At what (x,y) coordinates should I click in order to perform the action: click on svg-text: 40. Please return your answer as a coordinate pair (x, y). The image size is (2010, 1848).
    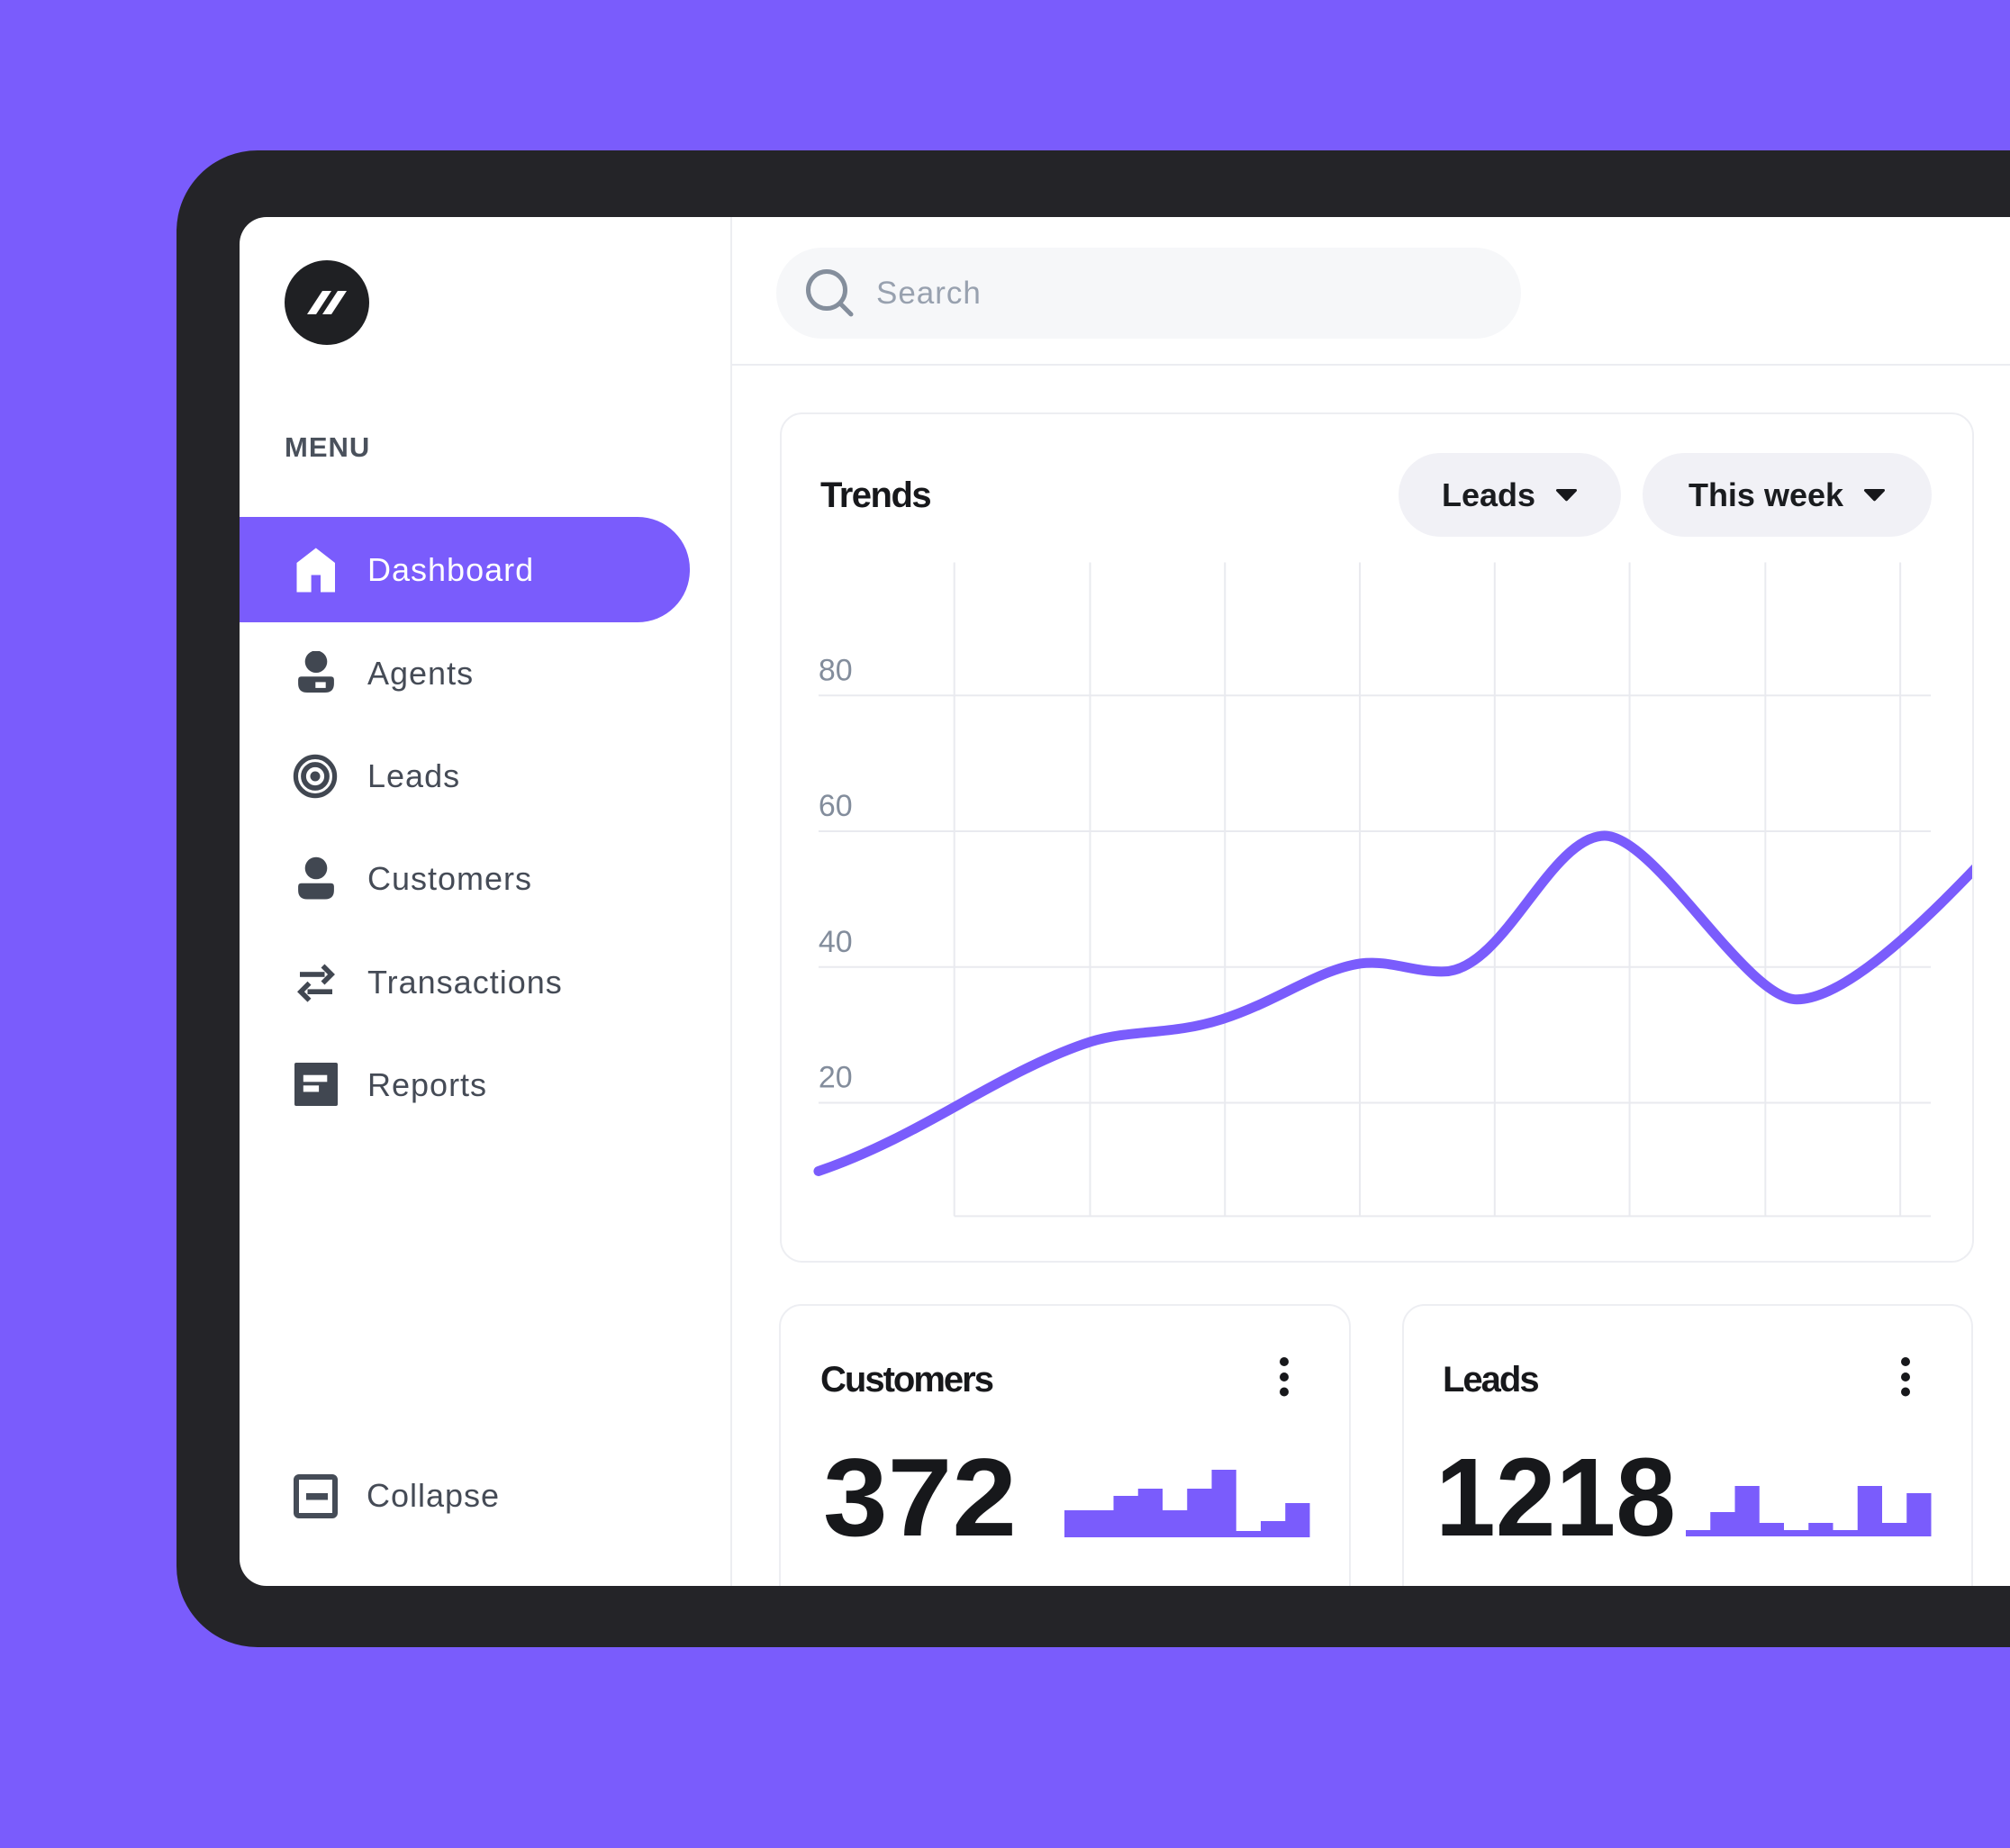
    Looking at the image, I should click on (836, 942).